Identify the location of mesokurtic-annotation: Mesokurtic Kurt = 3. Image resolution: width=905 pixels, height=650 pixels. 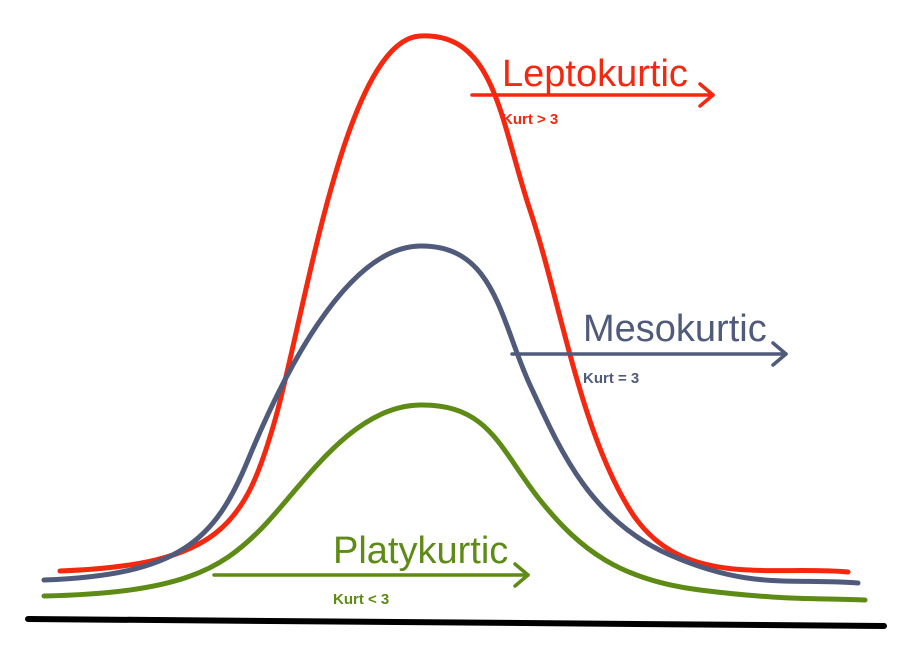
(649, 347).